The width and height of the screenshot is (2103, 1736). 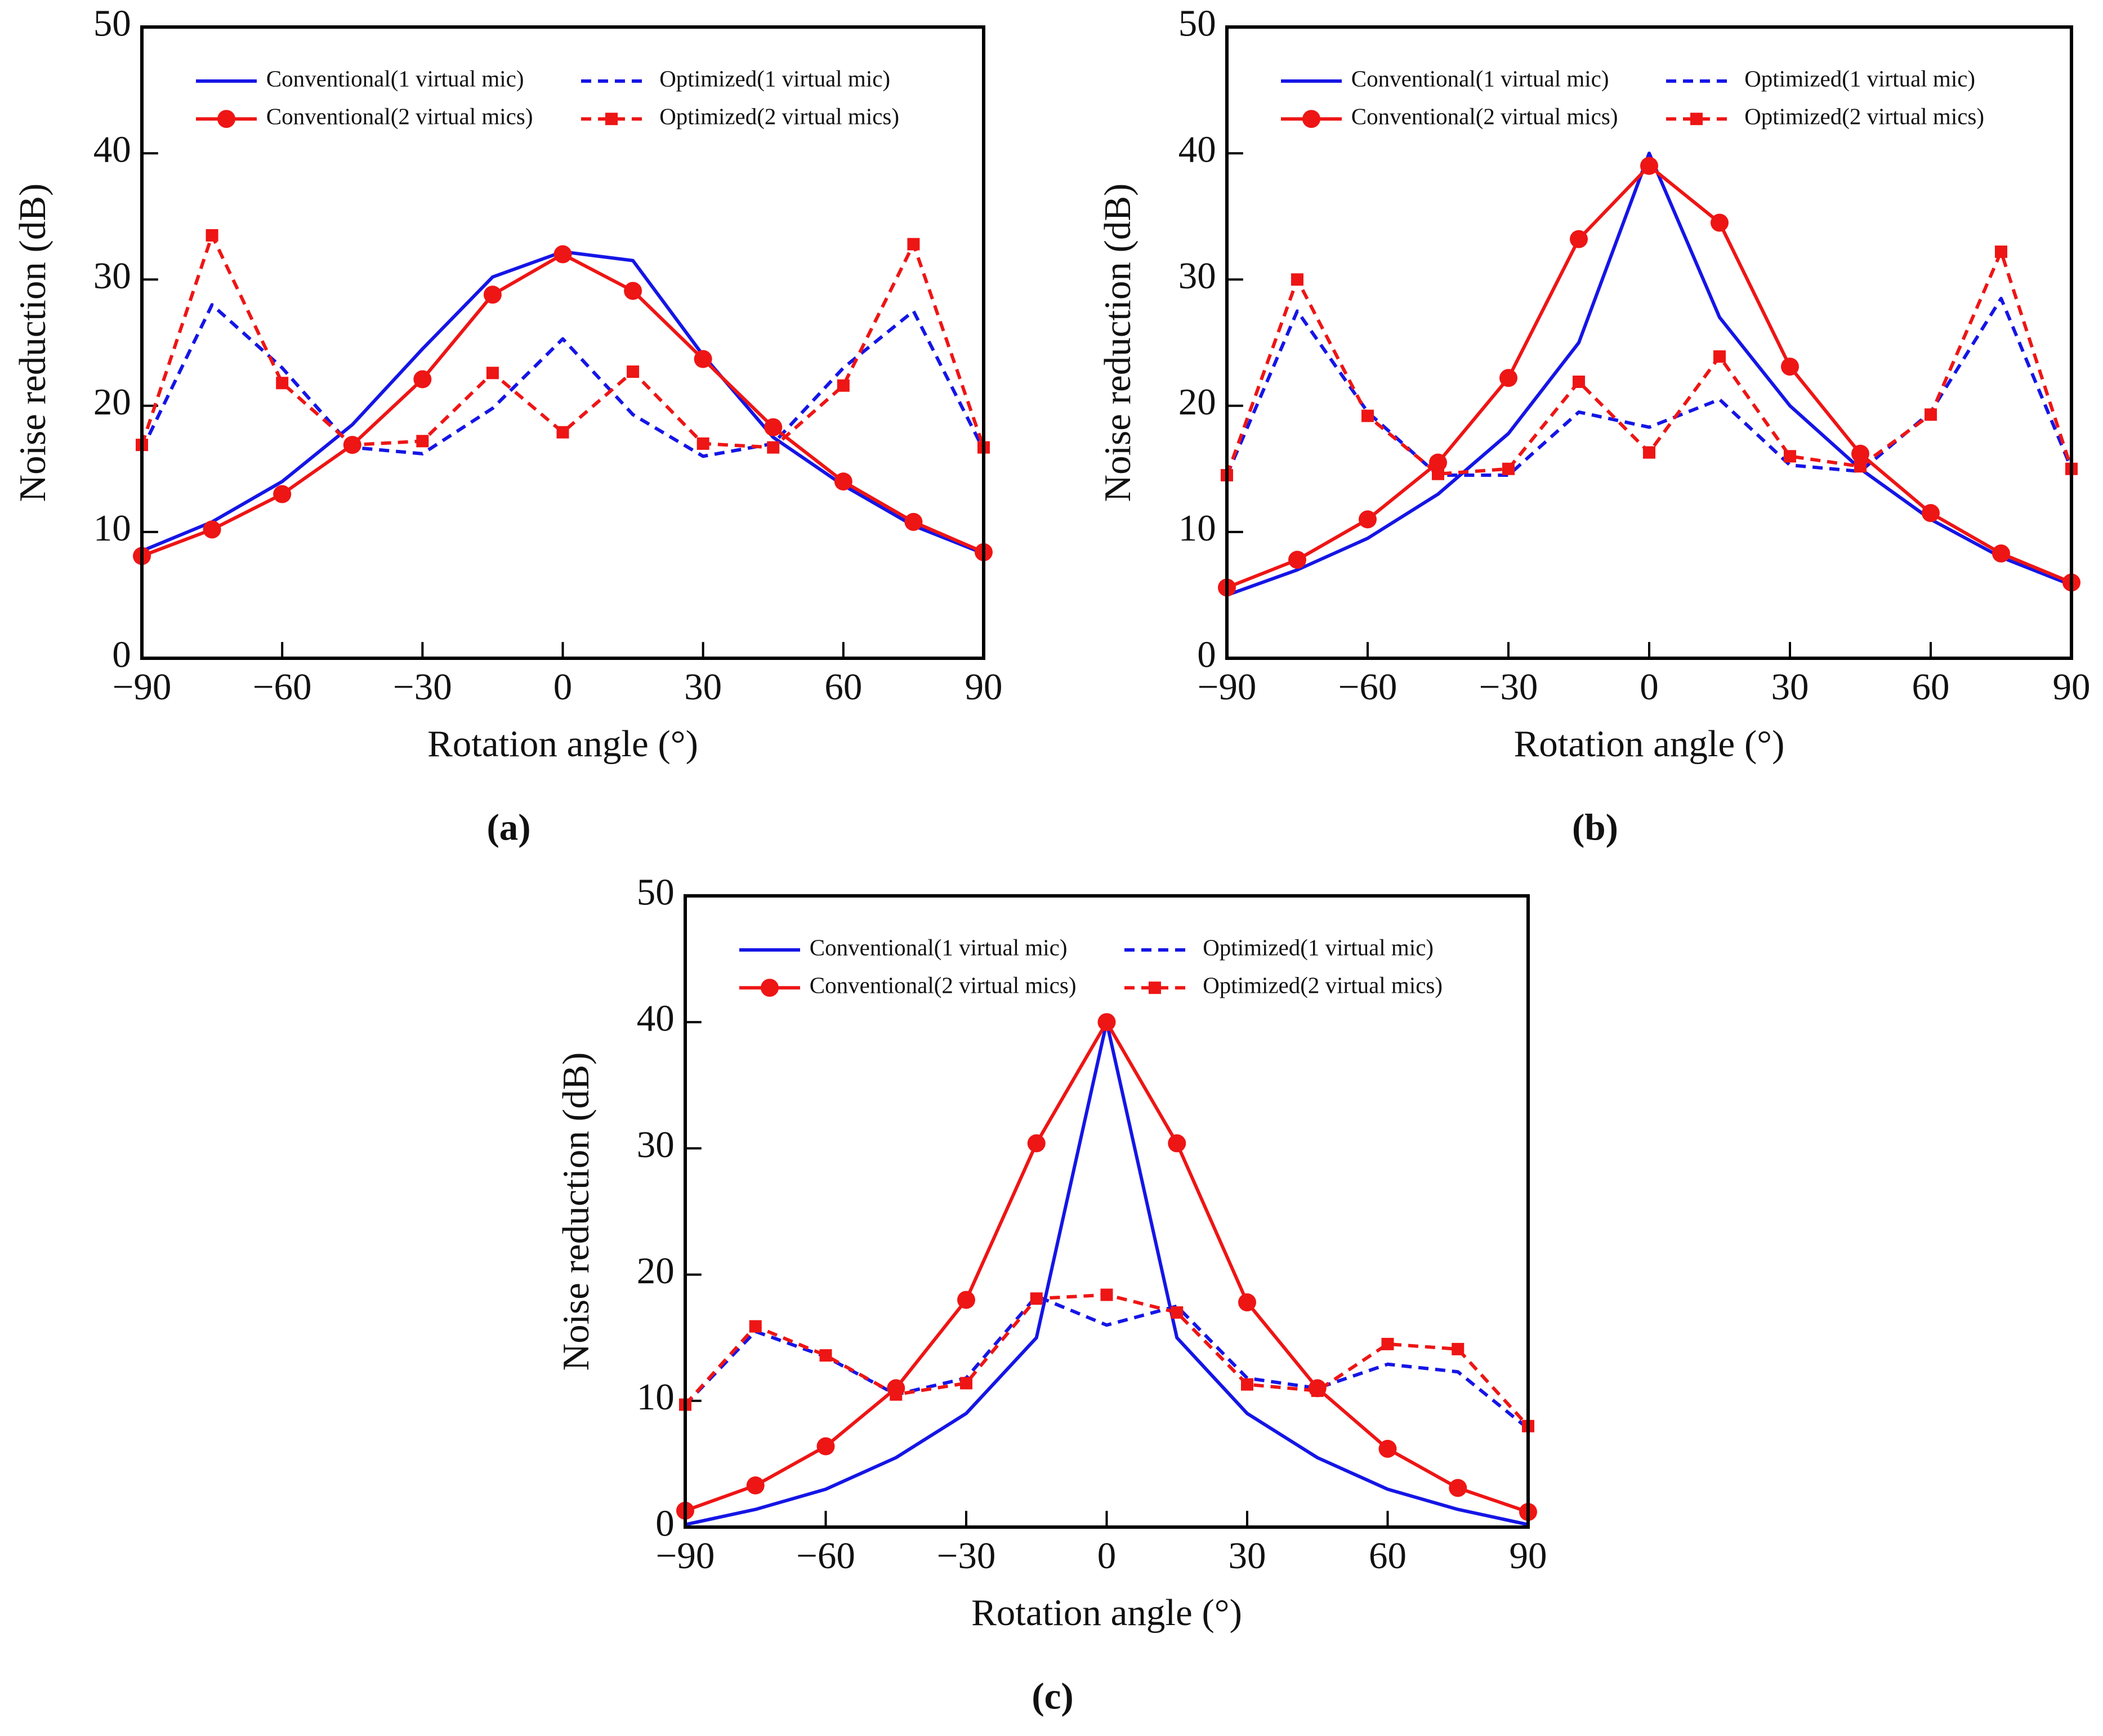 What do you see at coordinates (1197, 150) in the screenshot?
I see `y-tick-label: 40` at bounding box center [1197, 150].